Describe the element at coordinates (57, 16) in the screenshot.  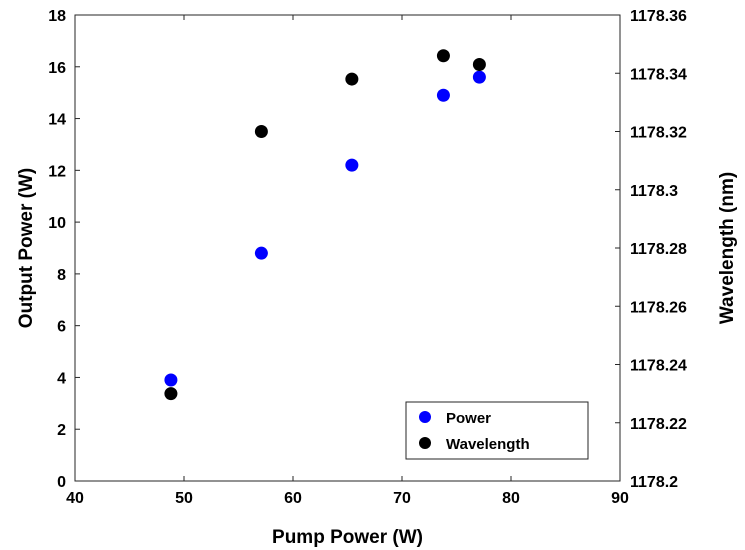
I see `y-tick-label: 18` at that location.